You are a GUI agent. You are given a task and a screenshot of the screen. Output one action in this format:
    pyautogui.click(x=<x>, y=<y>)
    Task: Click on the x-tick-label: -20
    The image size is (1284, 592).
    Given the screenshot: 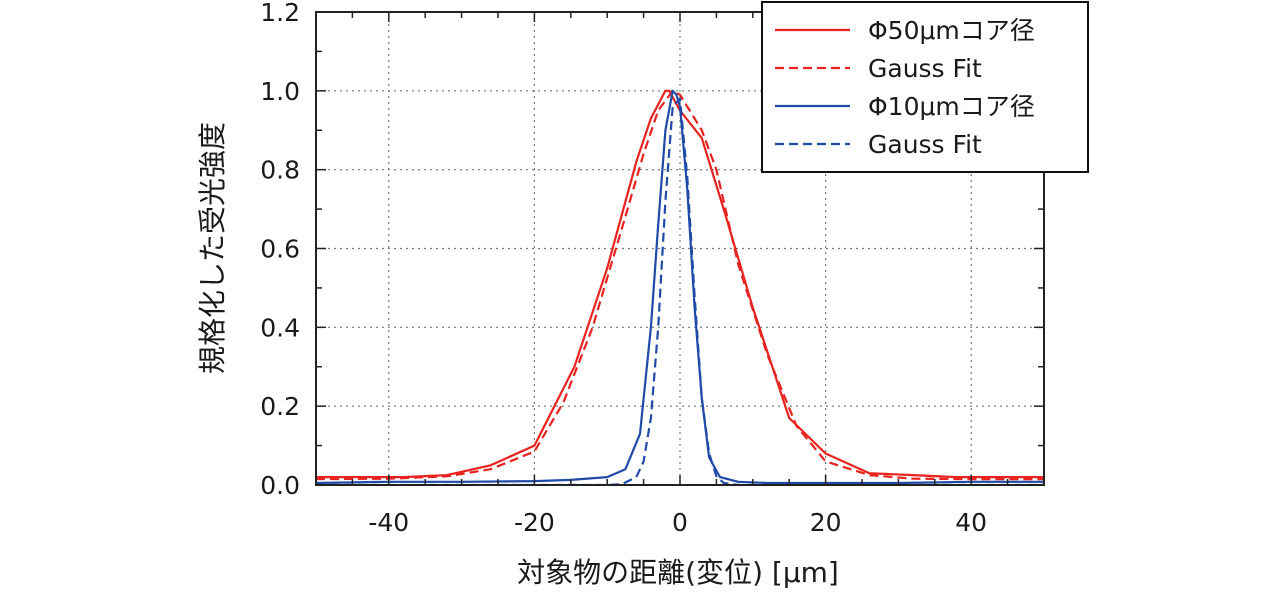 What is the action you would take?
    pyautogui.click(x=534, y=522)
    